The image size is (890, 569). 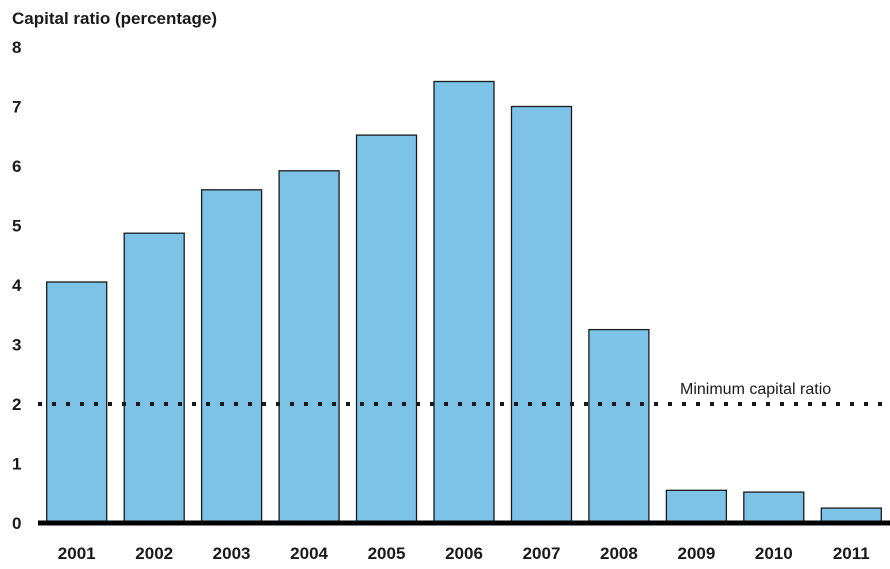 What do you see at coordinates (154, 553) in the screenshot?
I see `x-tick-label: 2002` at bounding box center [154, 553].